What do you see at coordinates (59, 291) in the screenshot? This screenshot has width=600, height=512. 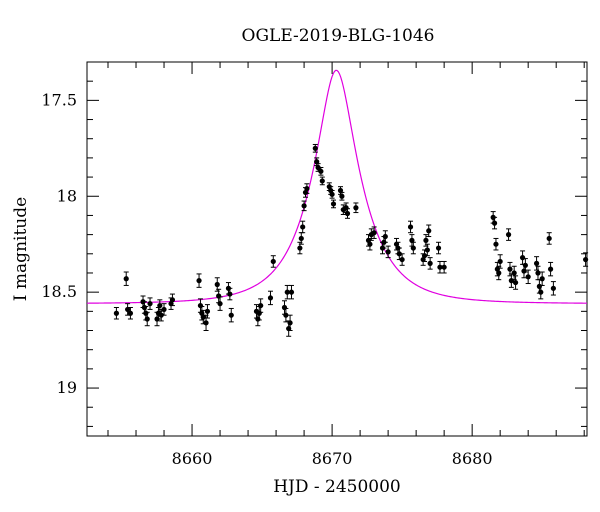 I see `y-tick-label: 18.5` at bounding box center [59, 291].